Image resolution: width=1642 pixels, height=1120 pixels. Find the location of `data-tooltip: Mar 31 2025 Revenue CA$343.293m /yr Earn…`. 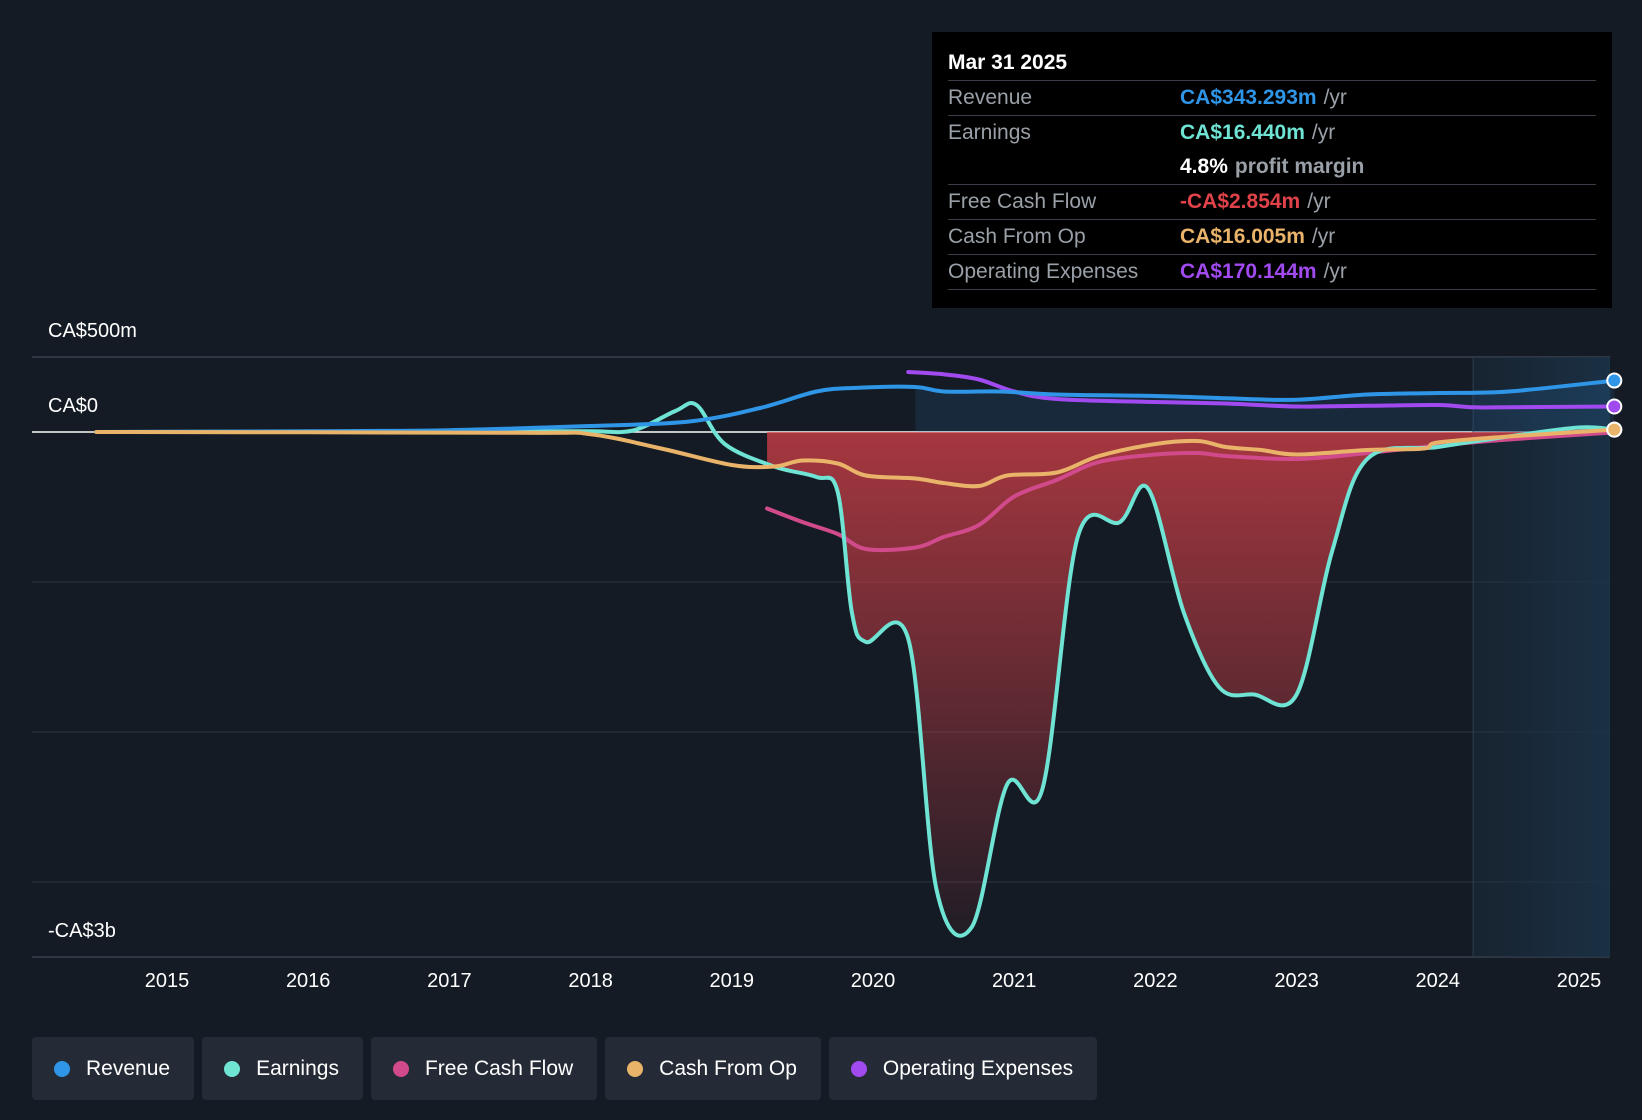

data-tooltip: Mar 31 2025 Revenue CA$343.293m /yr Earn… is located at coordinates (1272, 170).